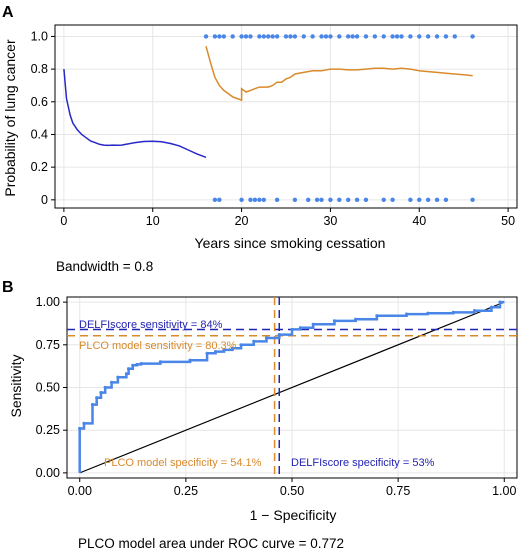 Image resolution: width=520 pixels, height=553 pixels. What do you see at coordinates (508, 221) in the screenshot?
I see `x-tick-label: 50` at bounding box center [508, 221].